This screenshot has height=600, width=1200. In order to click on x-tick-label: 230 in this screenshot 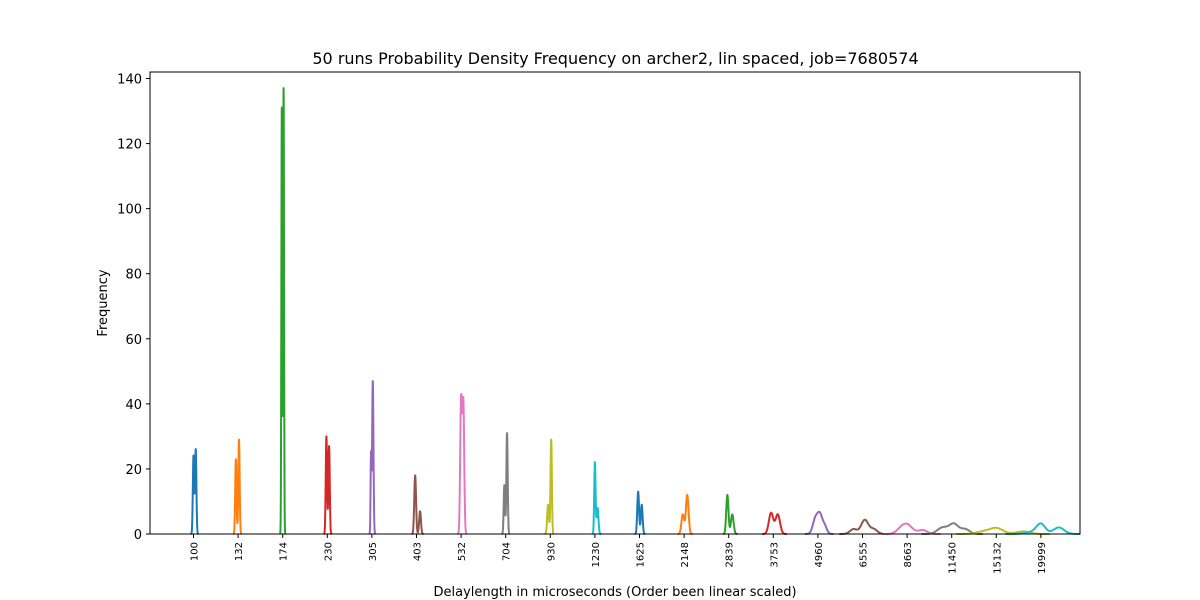, I will do `click(328, 551)`.